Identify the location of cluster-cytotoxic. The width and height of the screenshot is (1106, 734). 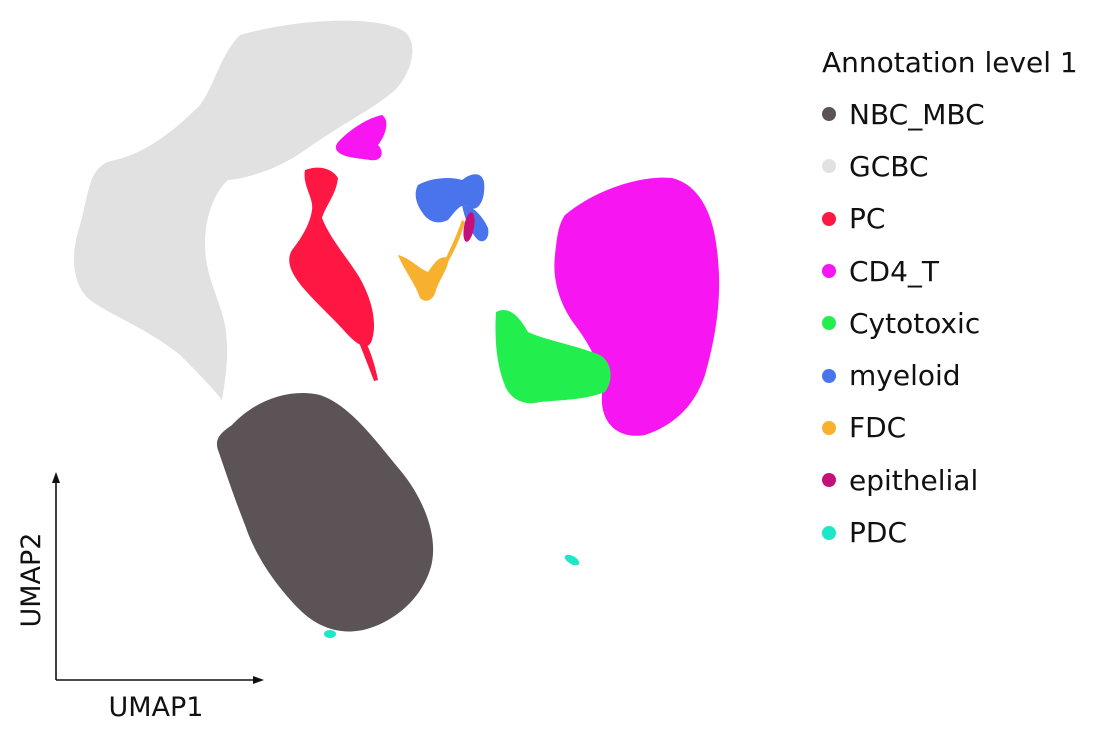
(553, 357).